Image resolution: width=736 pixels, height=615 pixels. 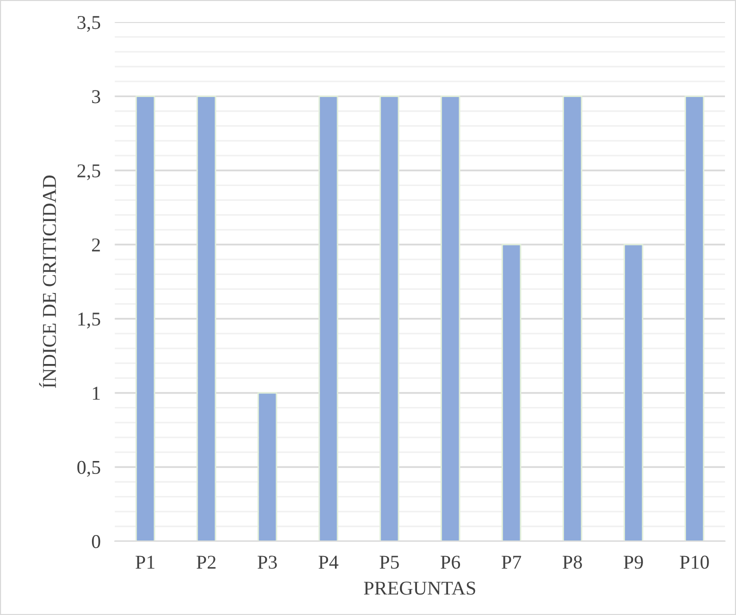 I want to click on y-tick-label: 0, so click(x=96, y=541).